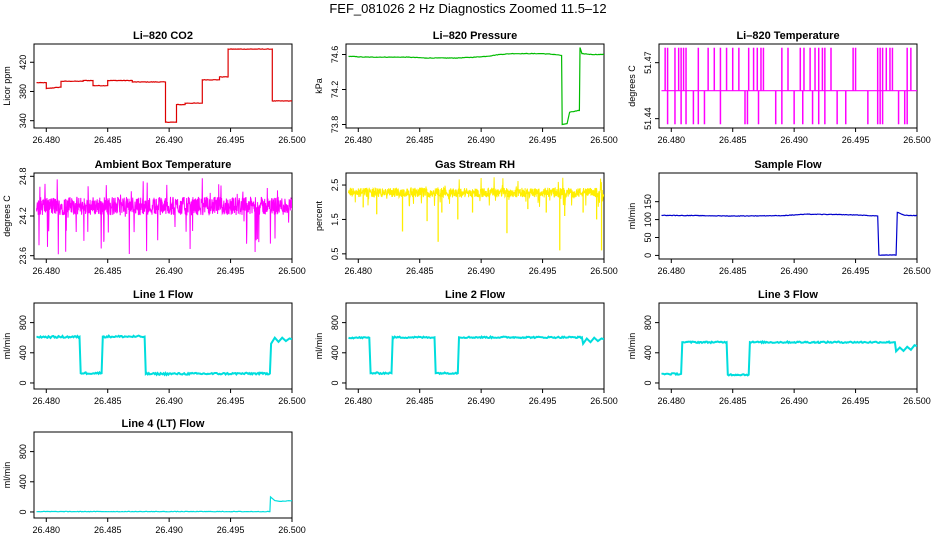  What do you see at coordinates (23, 177) in the screenshot?
I see `y-tick-label: 24.8` at bounding box center [23, 177].